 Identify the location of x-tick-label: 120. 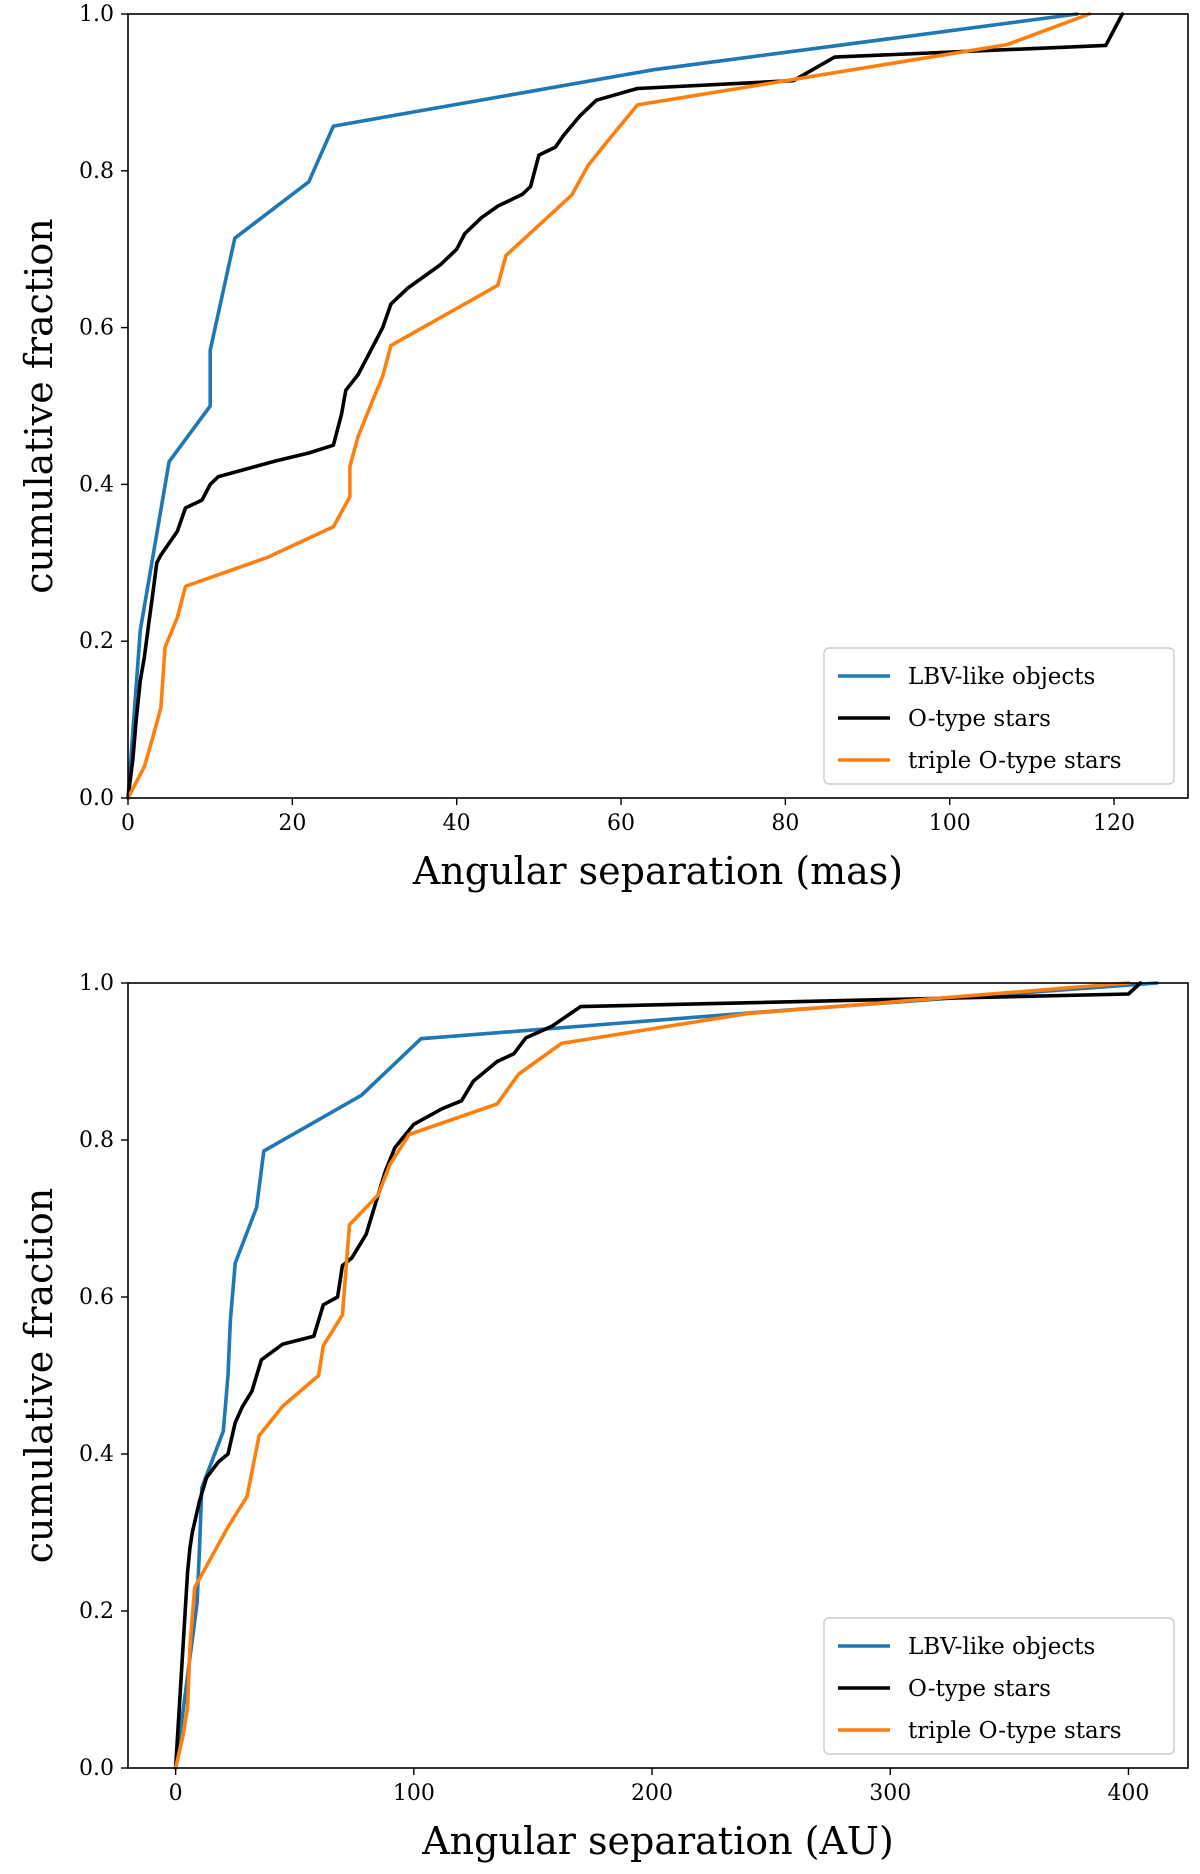
(1114, 823).